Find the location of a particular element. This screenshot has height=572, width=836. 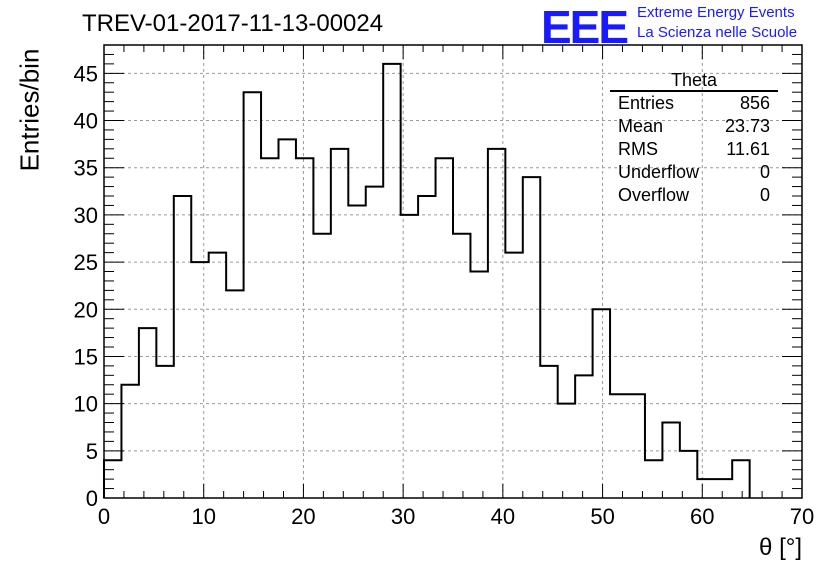

stats-label: RMS is located at coordinates (638, 149).